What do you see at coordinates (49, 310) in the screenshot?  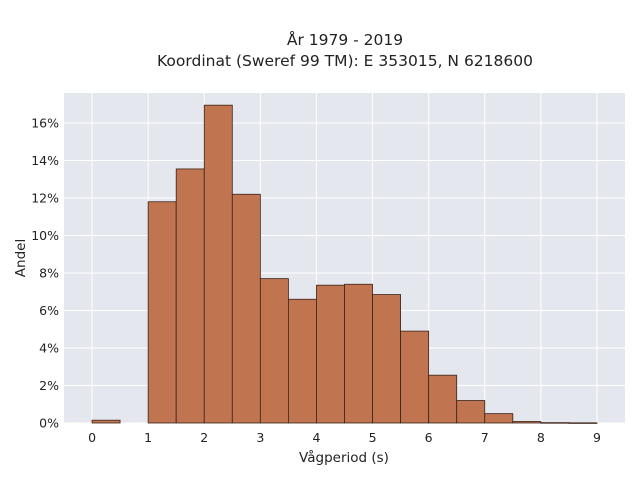 I see `y-tick-label: 6%` at bounding box center [49, 310].